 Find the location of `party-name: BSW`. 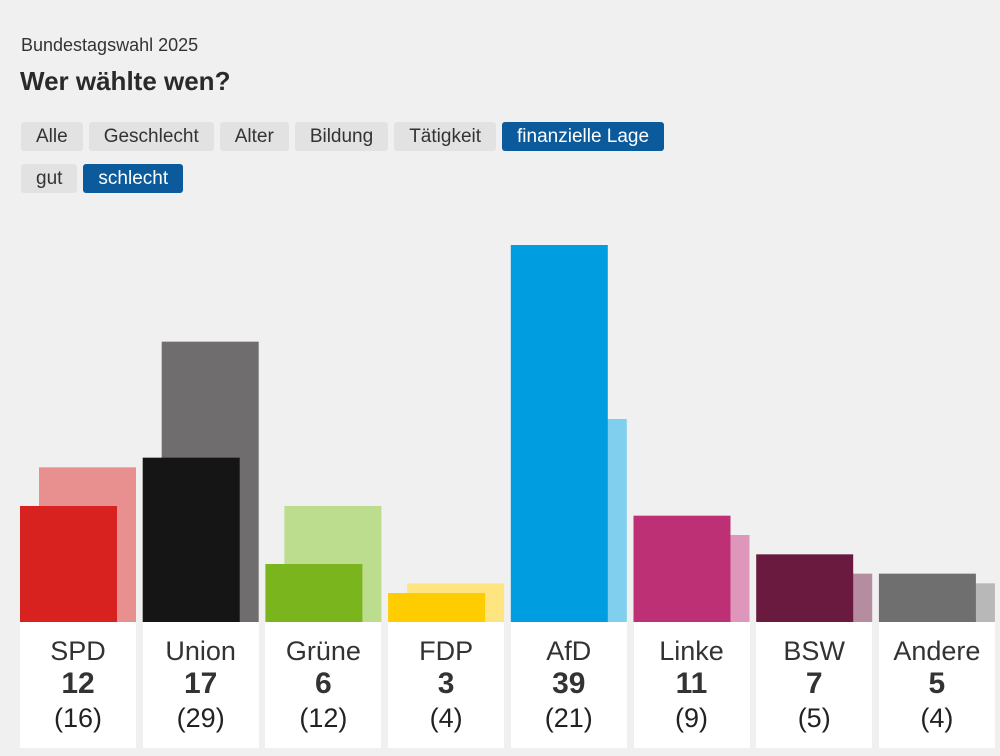

party-name: BSW is located at coordinates (814, 651).